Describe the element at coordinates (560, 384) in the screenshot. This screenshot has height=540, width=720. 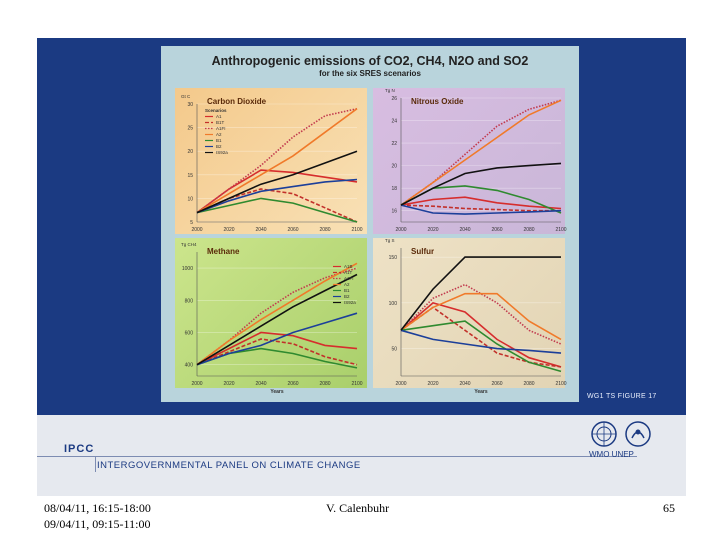
I see `sulfur-x-tick-label: 2100` at that location.